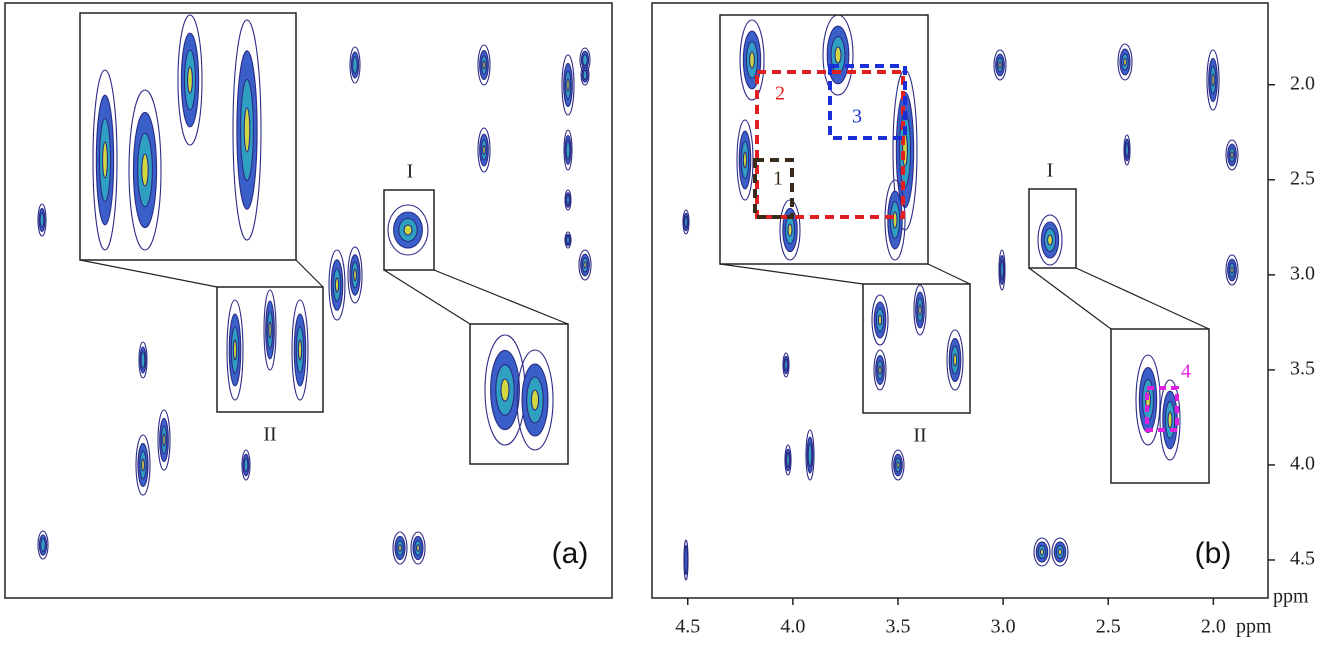  Describe the element at coordinates (1213, 553) in the screenshot. I see `panel-label: (b)` at that location.